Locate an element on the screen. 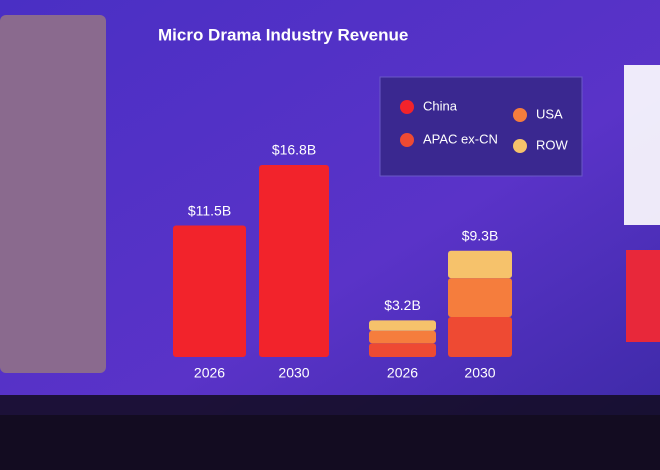 The height and width of the screenshot is (470, 660). total-label: $3.2B is located at coordinates (402, 305).